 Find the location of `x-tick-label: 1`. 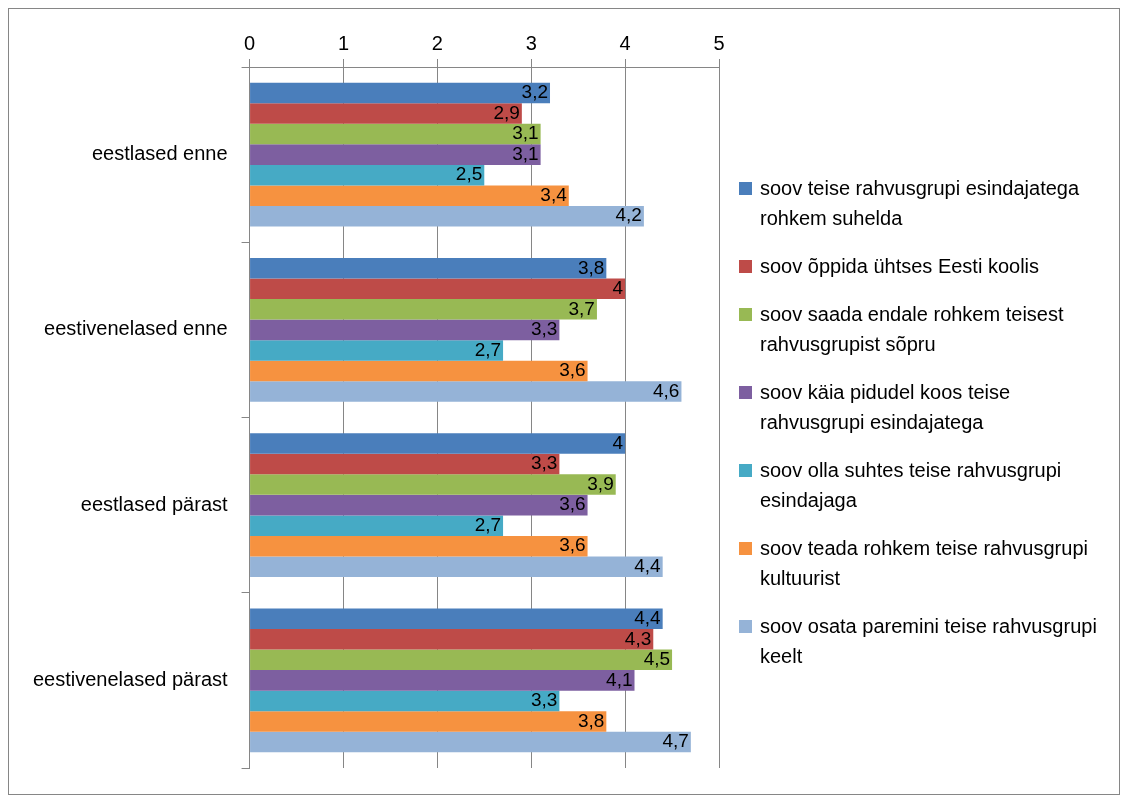

x-tick-label: 1 is located at coordinates (343, 42).